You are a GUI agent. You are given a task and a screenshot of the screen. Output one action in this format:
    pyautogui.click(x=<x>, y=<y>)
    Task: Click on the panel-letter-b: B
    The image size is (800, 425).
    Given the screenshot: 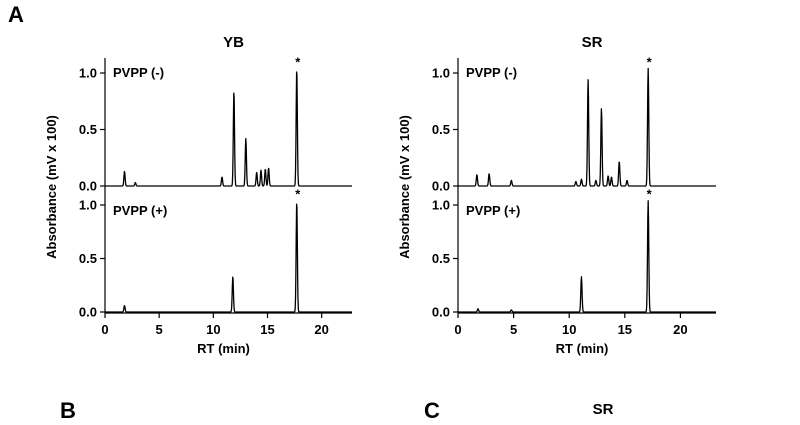 What is the action you would take?
    pyautogui.click(x=68, y=409)
    